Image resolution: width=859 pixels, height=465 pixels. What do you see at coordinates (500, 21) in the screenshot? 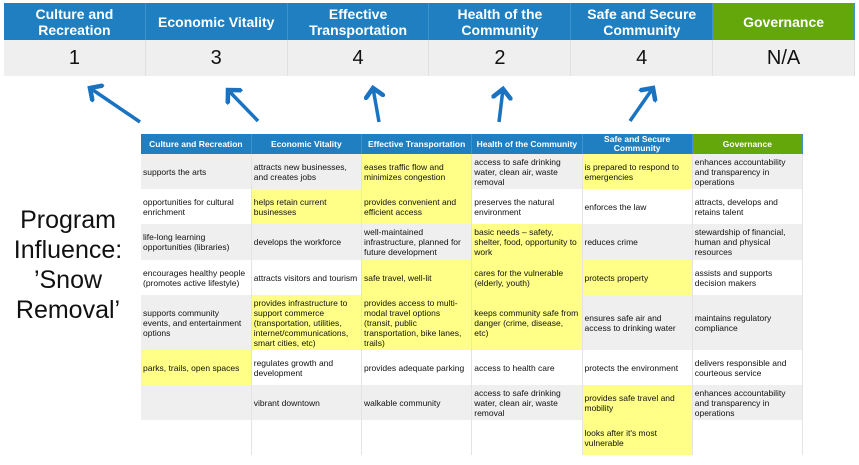
I see `summary-header: Health of the Community` at bounding box center [500, 21].